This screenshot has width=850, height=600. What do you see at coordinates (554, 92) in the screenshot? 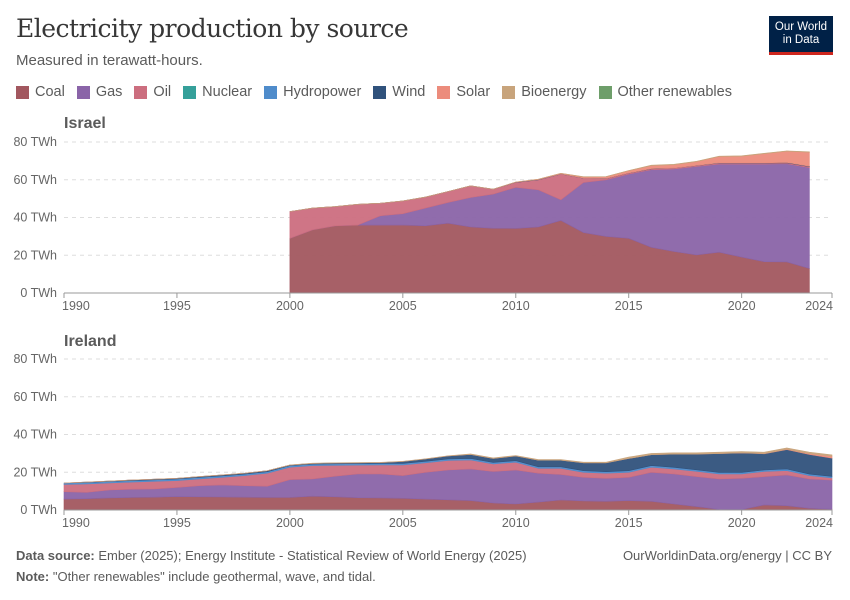
I see `legend-label: Bioenergy` at bounding box center [554, 92].